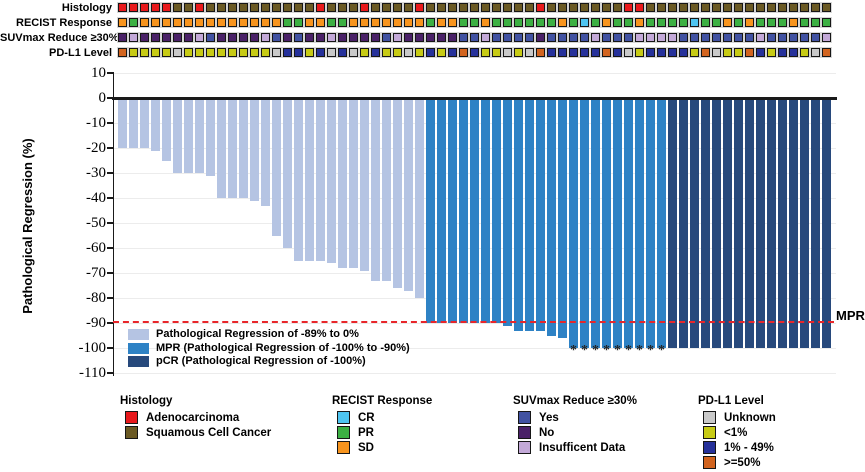 The height and width of the screenshot is (472, 865). What do you see at coordinates (27, 226) in the screenshot?
I see `y-axis-title: Pathological Regression (%)` at bounding box center [27, 226].